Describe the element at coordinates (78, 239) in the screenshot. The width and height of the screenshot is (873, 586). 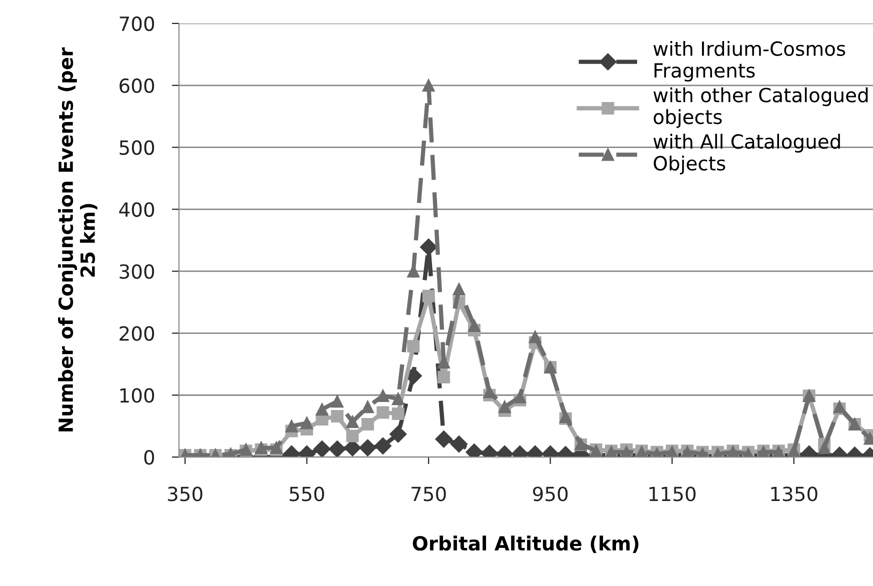
I see `y-axis-title: Number of Conjunction Events (per 25 km)` at that location.